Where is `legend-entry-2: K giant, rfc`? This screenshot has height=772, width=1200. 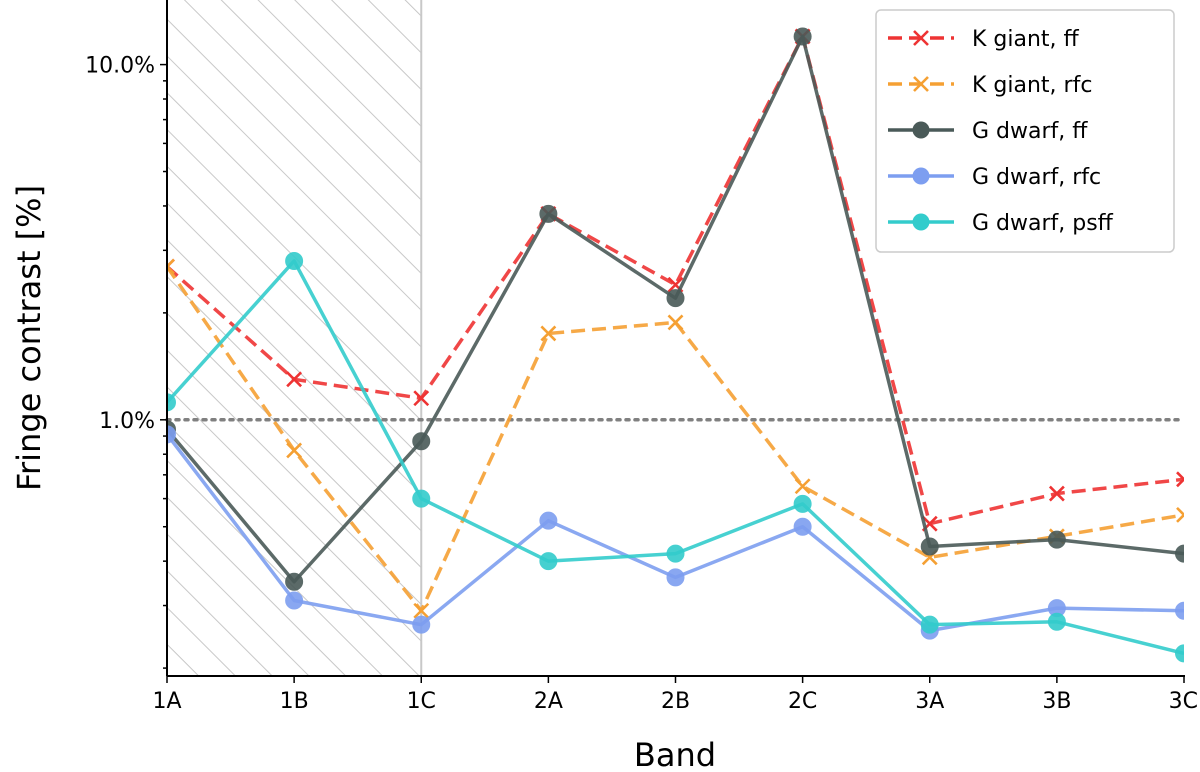
legend-entry-2: K giant, rfc is located at coordinates (990, 85).